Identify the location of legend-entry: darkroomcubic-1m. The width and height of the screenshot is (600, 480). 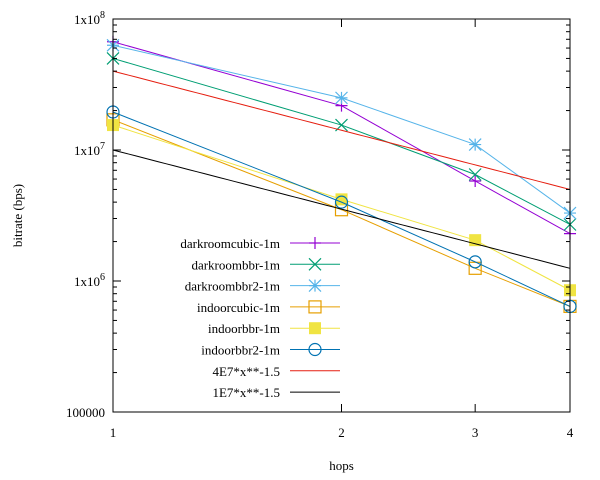
(260, 243).